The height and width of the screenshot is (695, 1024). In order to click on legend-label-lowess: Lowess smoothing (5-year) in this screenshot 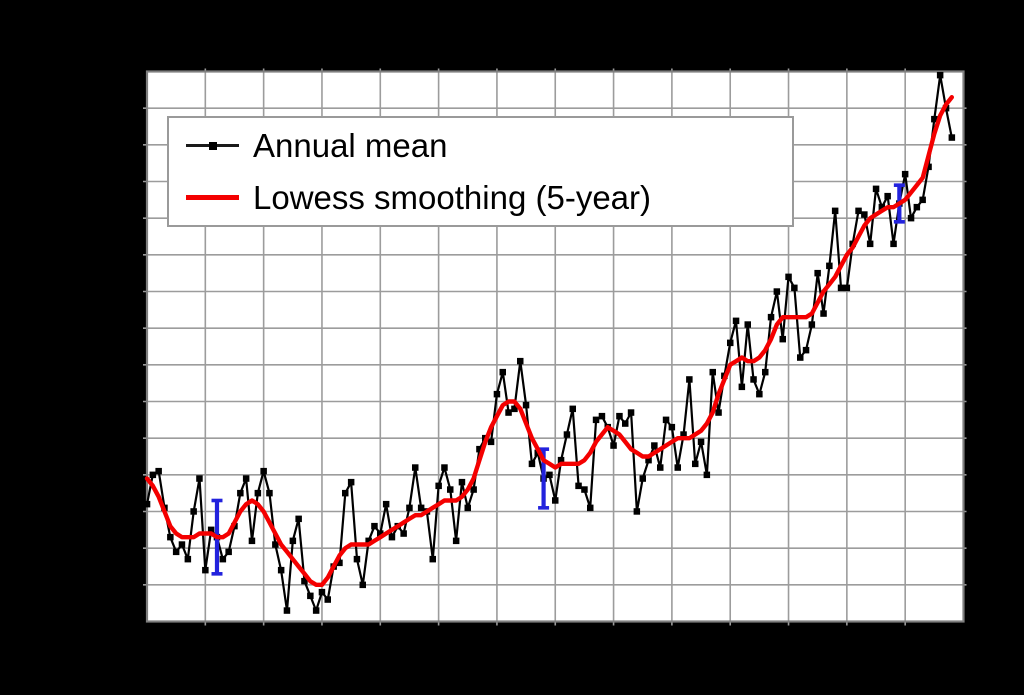, I will do `click(452, 197)`.